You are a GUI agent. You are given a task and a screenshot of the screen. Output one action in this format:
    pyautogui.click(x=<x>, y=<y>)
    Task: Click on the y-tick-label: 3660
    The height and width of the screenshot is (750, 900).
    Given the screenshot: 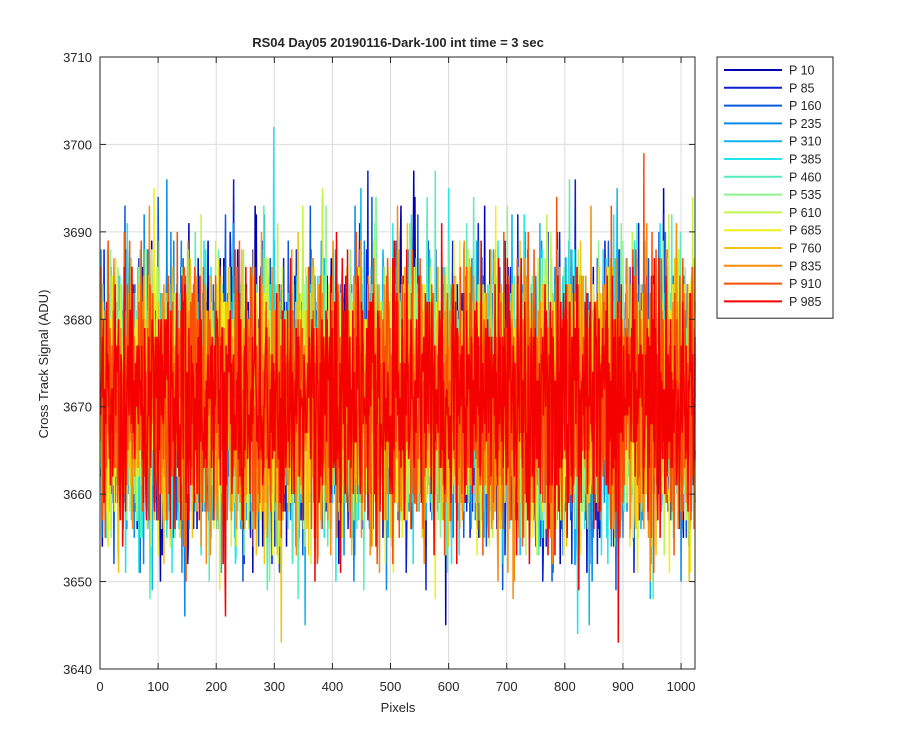 What is the action you would take?
    pyautogui.click(x=77, y=494)
    